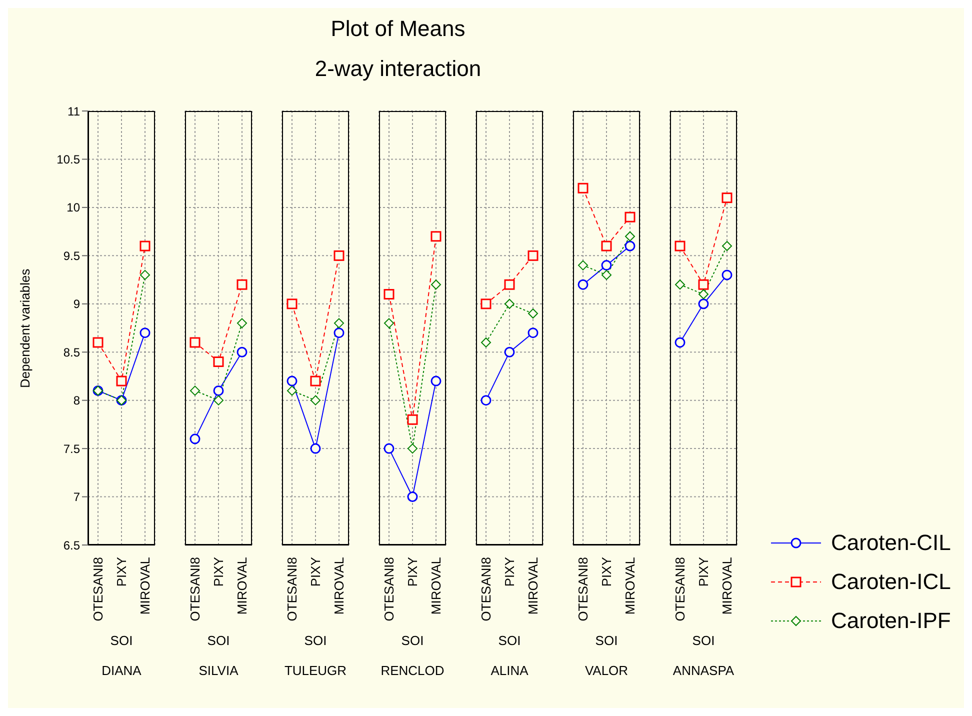 This screenshot has width=972, height=716. Describe the element at coordinates (71, 545) in the screenshot. I see `y-tick-label: 6.5` at that location.